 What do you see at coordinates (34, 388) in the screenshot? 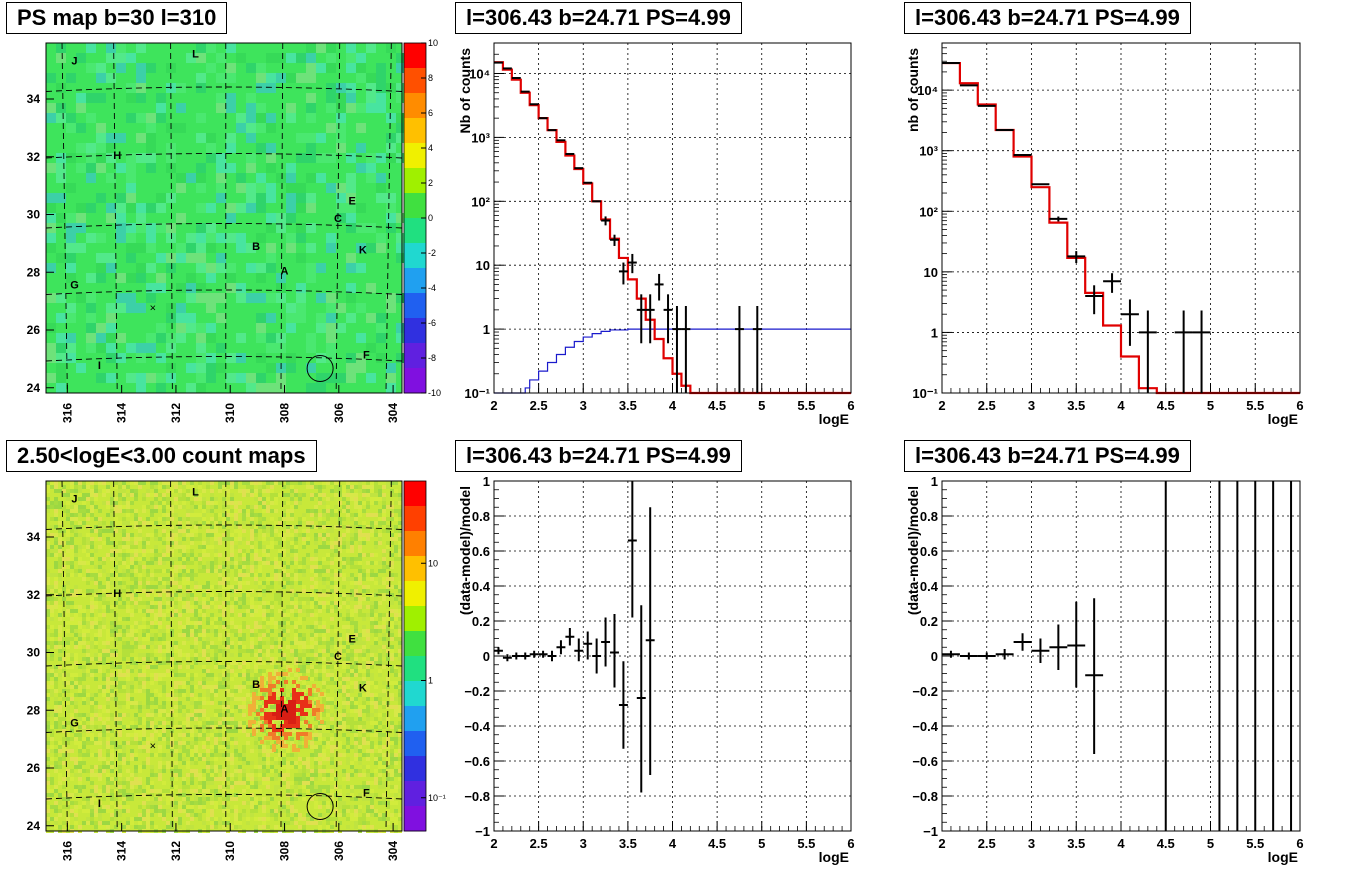
I see `map-y-tick-label: 24` at bounding box center [34, 388].